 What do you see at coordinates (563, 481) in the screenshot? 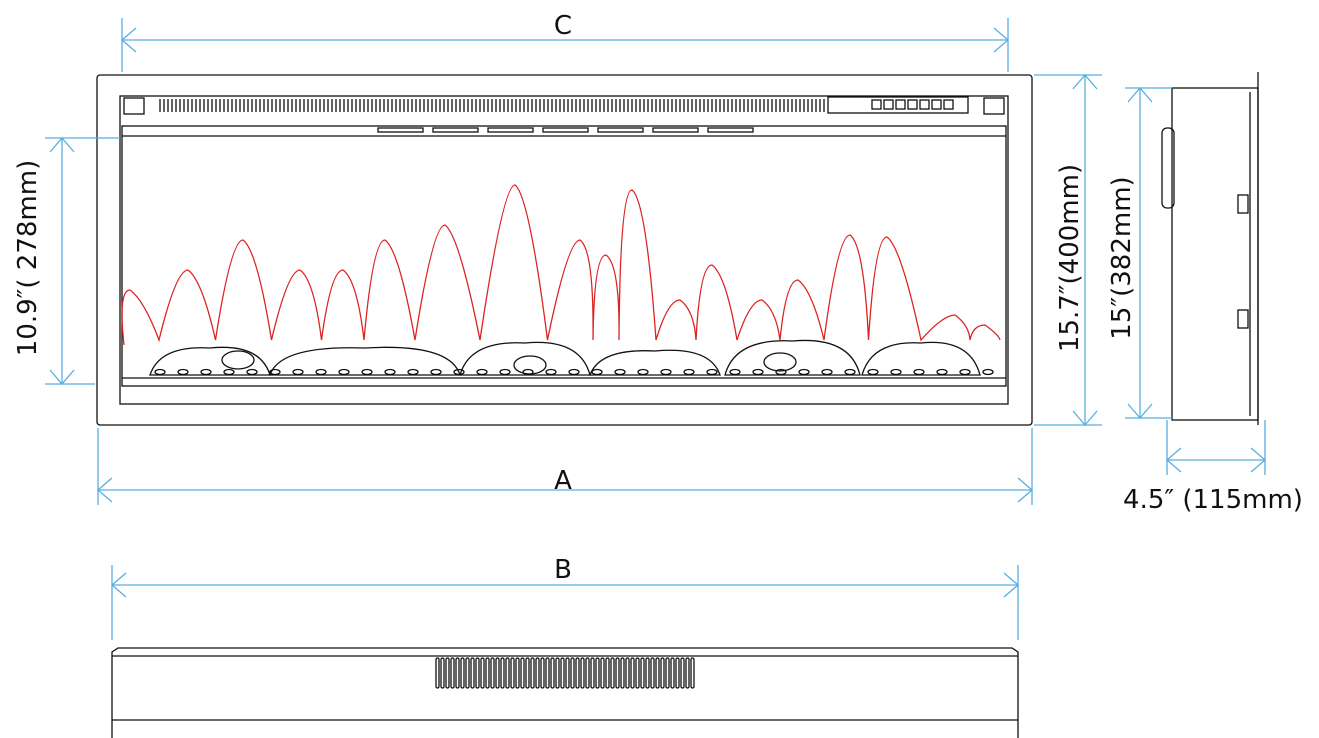
I see `dim-label-a: A` at bounding box center [563, 481].